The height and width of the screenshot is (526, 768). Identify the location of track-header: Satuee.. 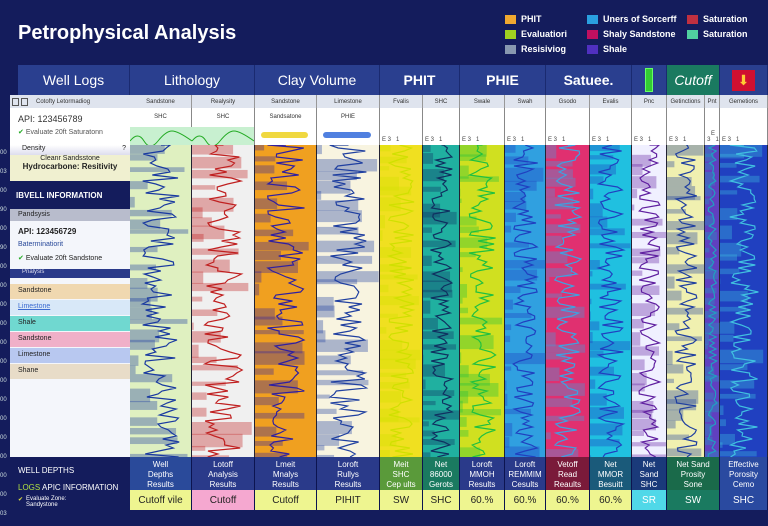
(589, 80).